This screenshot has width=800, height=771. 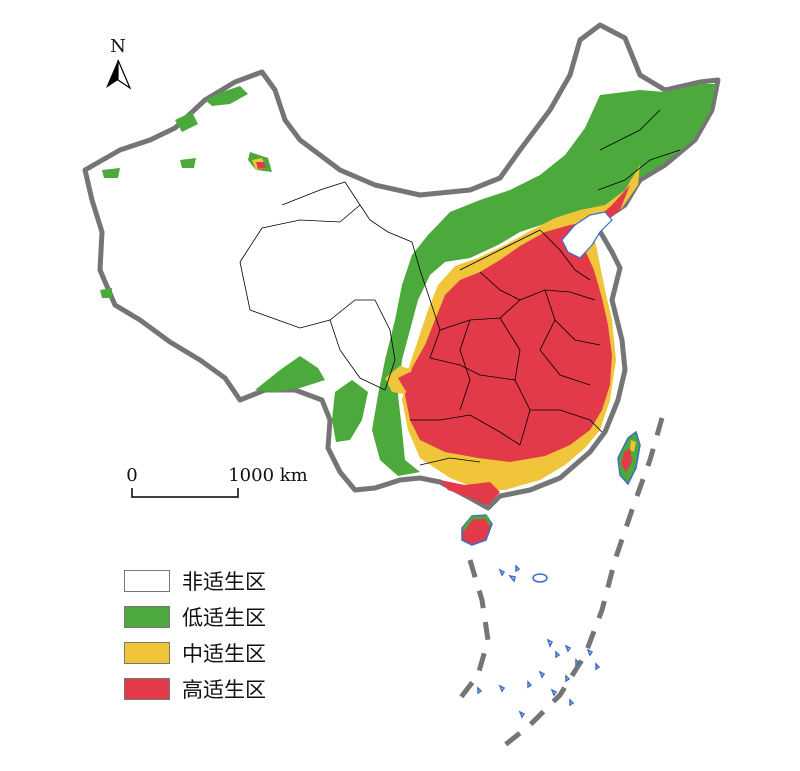 What do you see at coordinates (224, 690) in the screenshot?
I see `legend-label: 高适生区` at bounding box center [224, 690].